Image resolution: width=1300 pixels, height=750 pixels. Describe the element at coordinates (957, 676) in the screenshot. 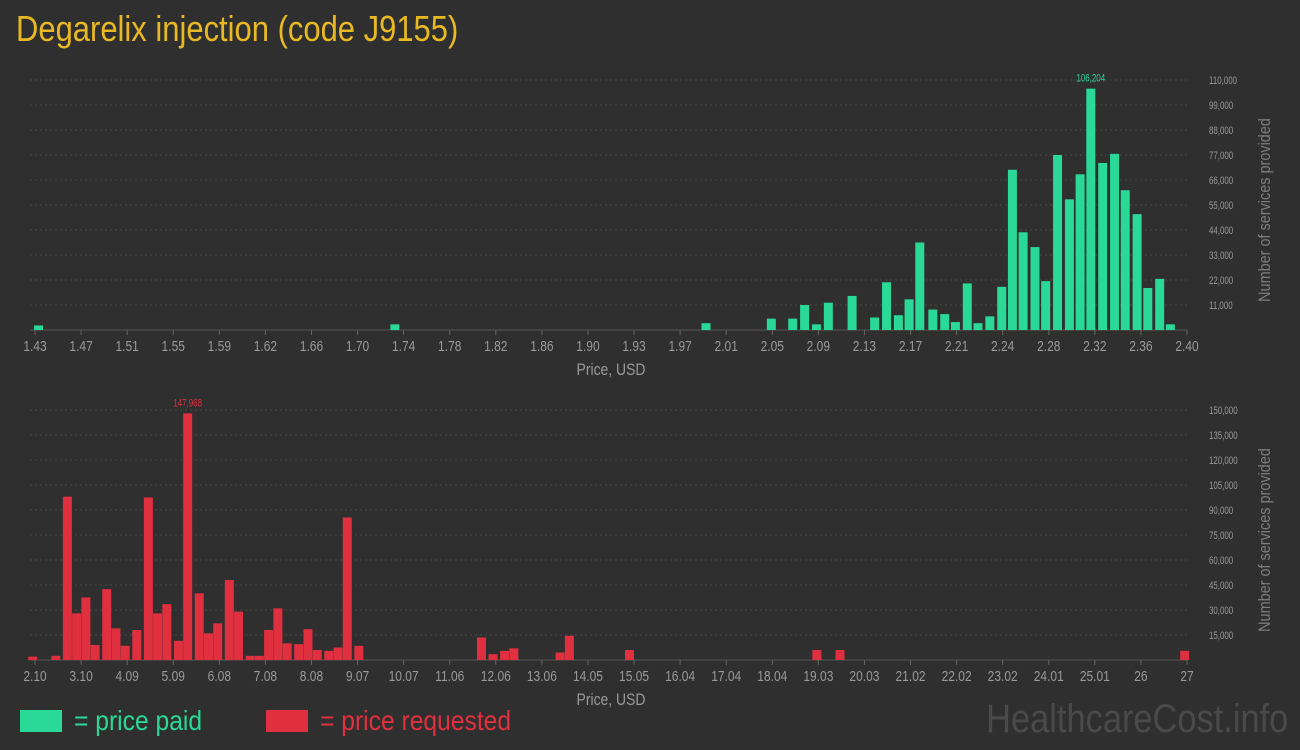

I see `x-tick-label: 22.02` at that location.